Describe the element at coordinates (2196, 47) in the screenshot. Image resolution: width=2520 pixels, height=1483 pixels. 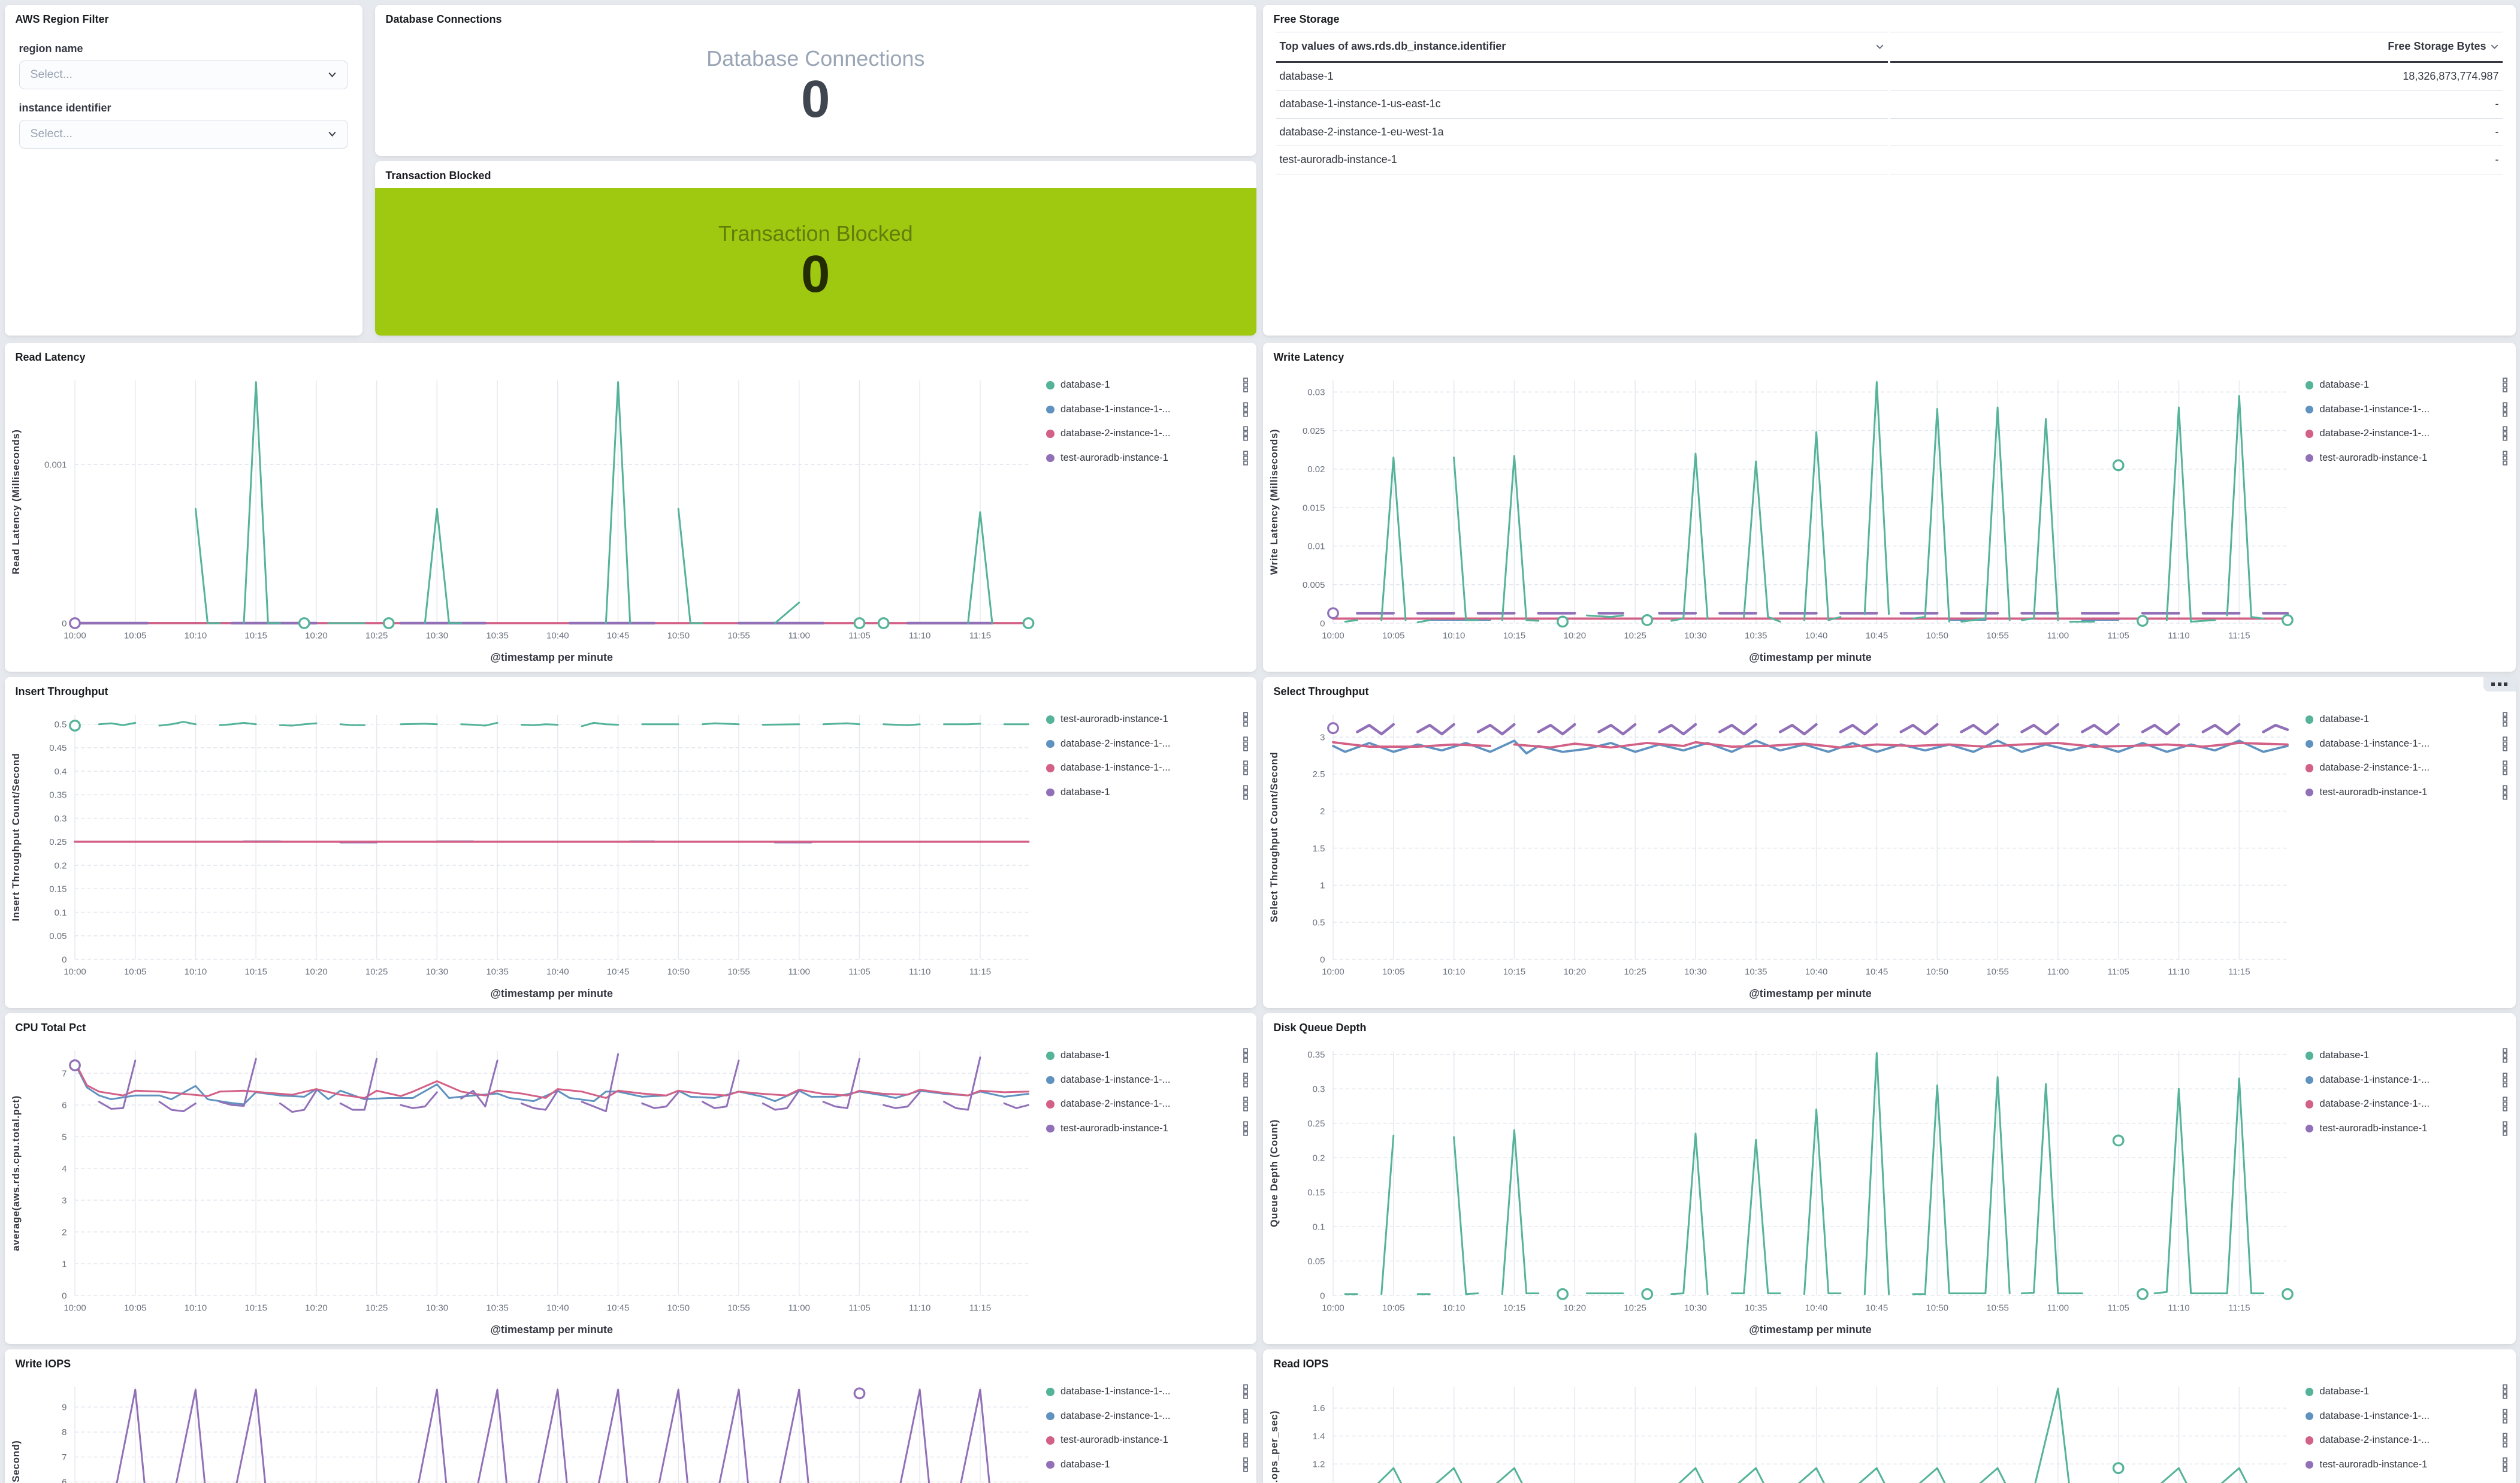
I see `column-header-free-storage-bytes: Free Storage Bytes` at that location.